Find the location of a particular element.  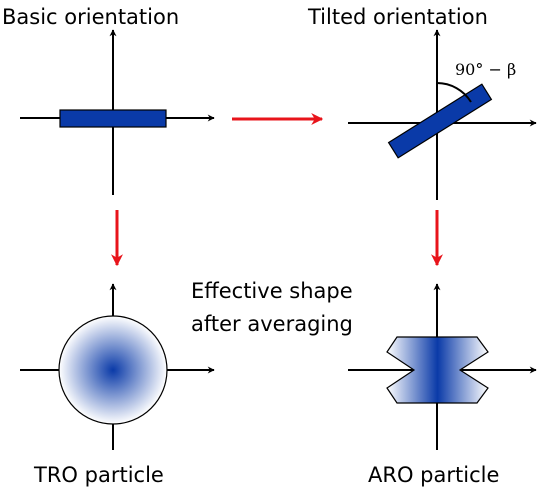

tilted-particle is located at coordinates (440, 121).